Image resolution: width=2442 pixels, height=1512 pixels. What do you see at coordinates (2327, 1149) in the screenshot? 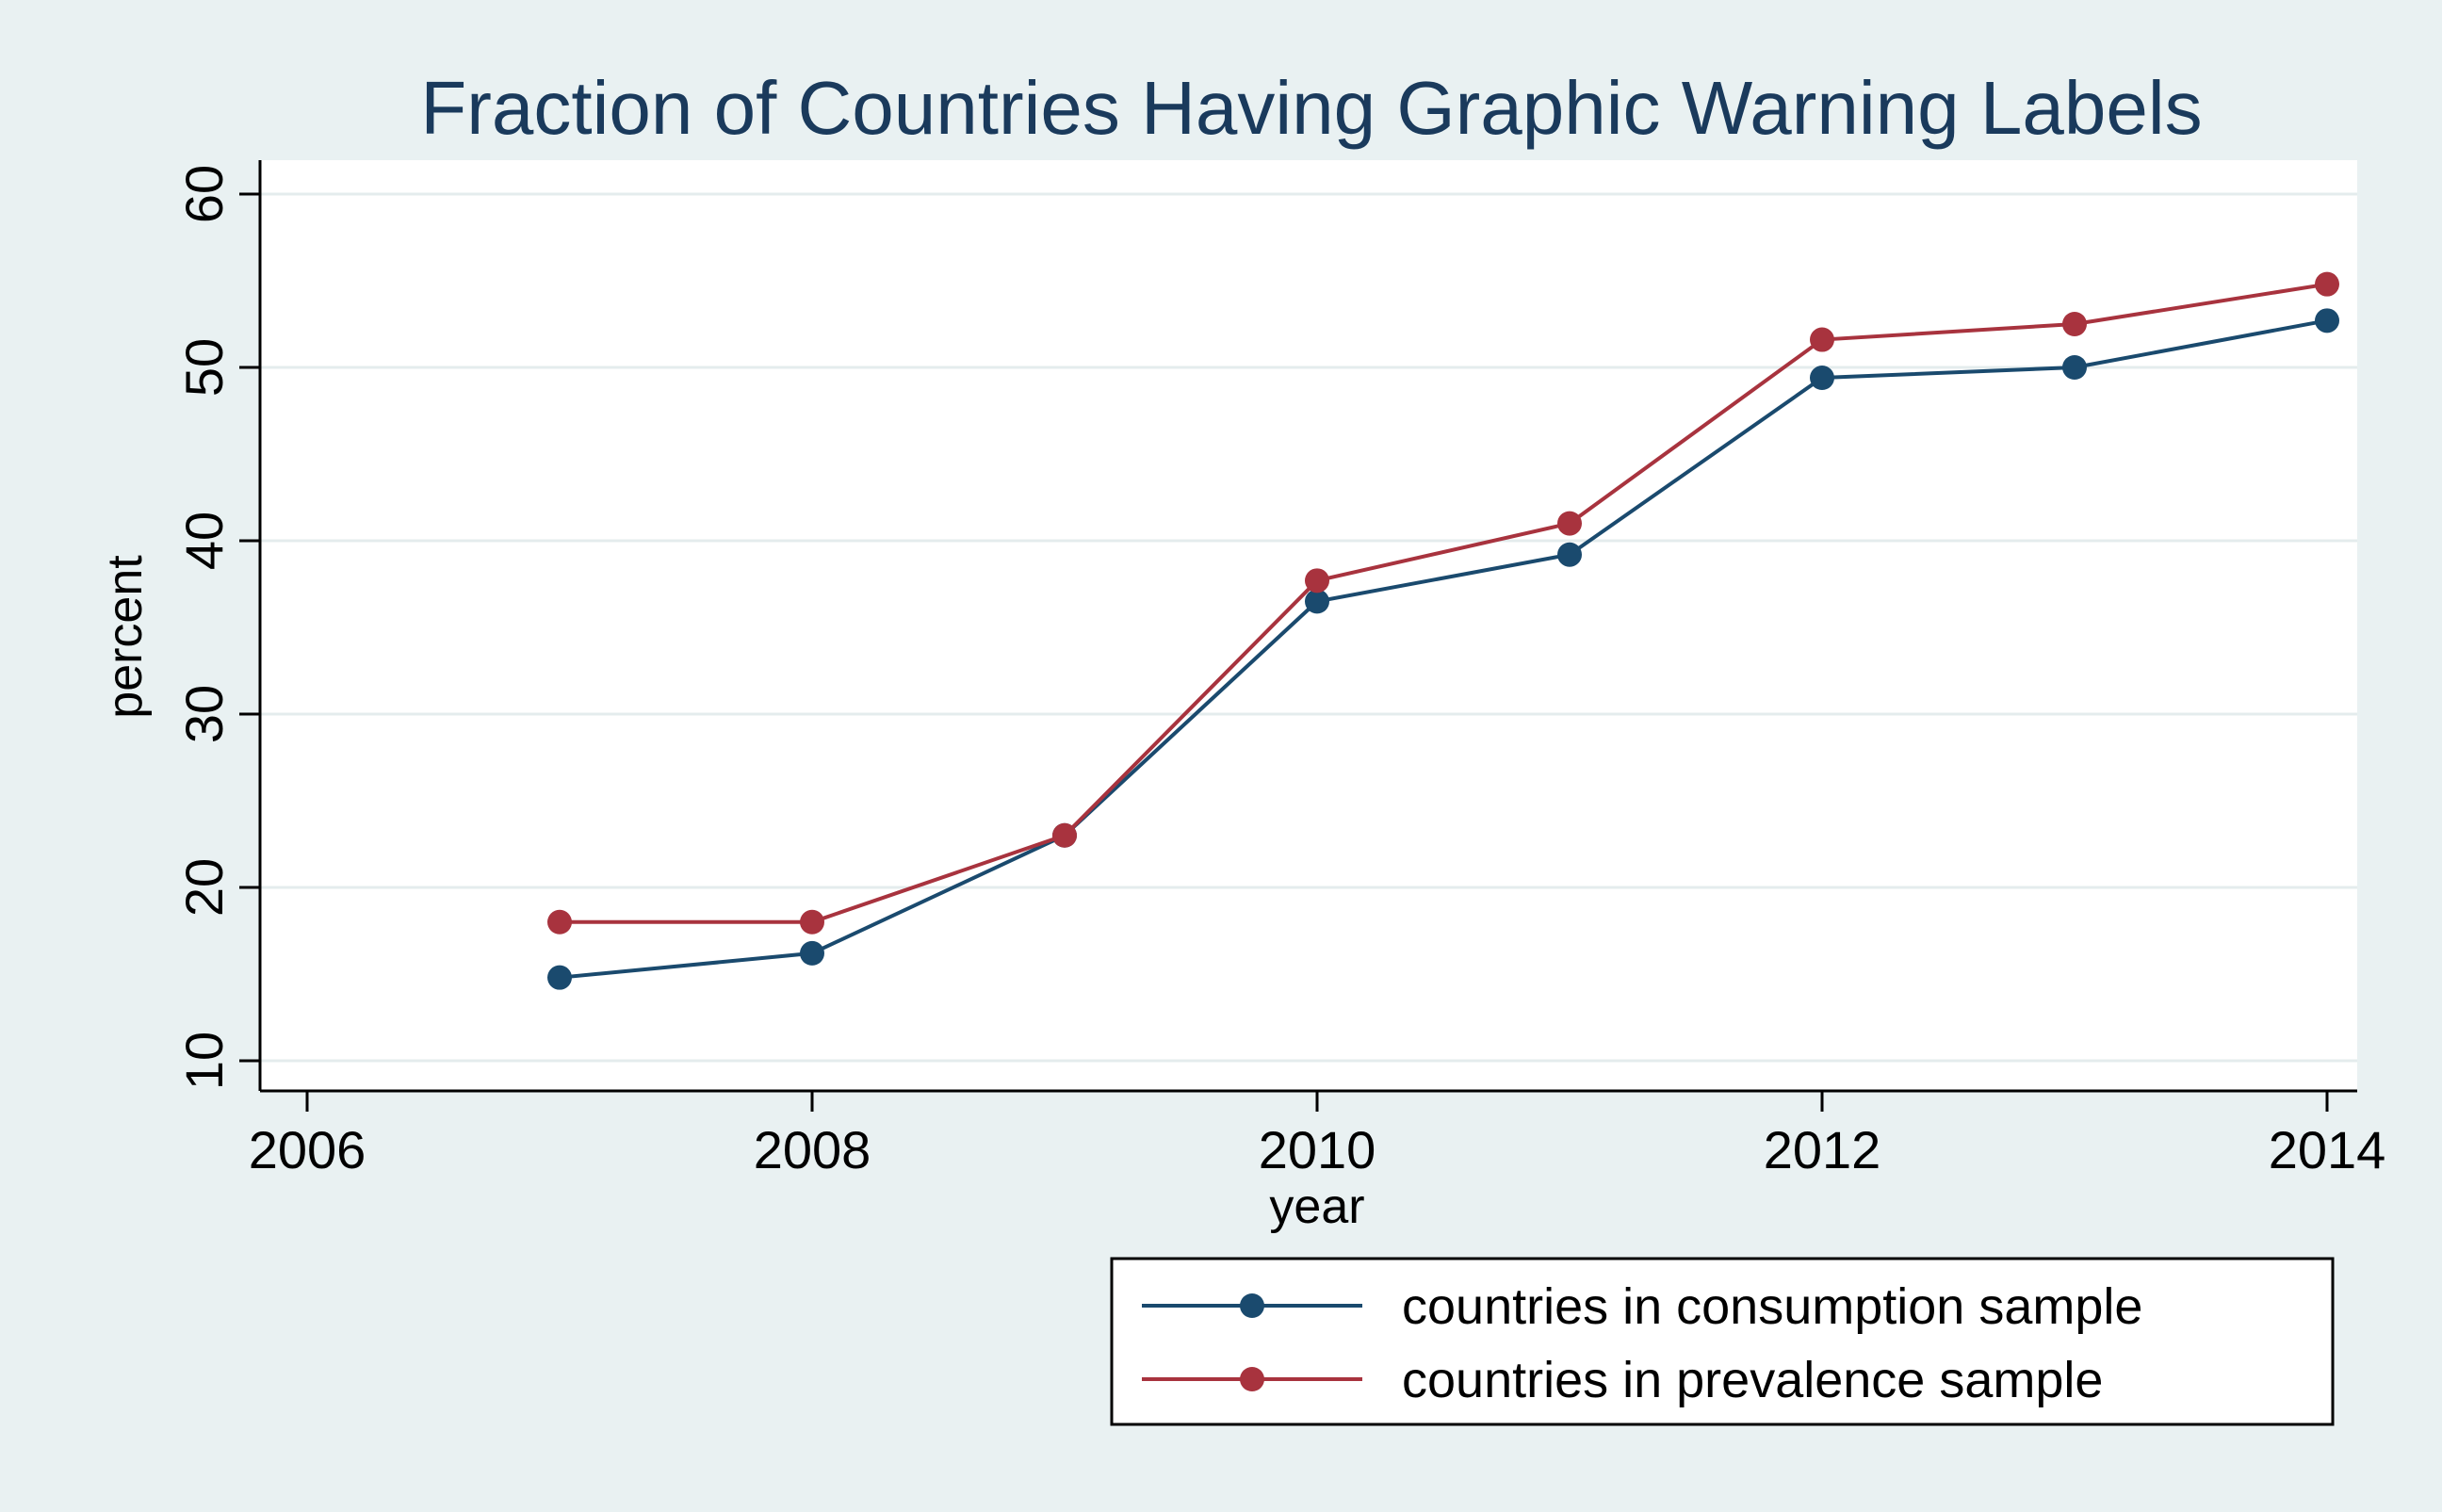
I see `x-tick-label: 2014` at bounding box center [2327, 1149].